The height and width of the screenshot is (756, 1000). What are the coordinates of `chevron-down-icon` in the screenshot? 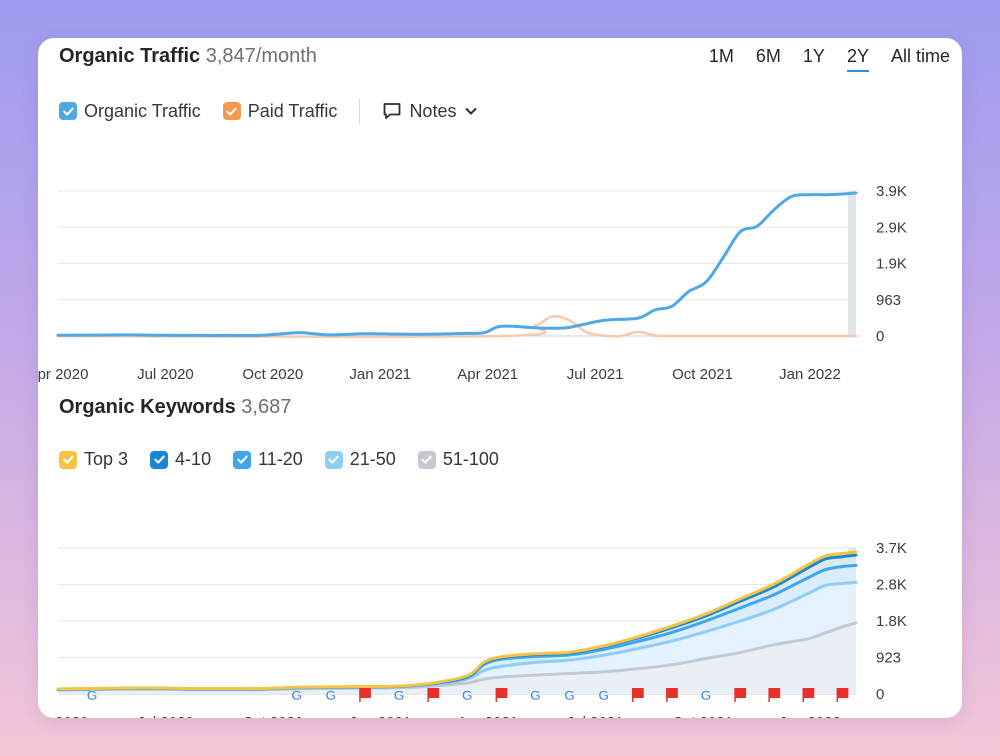 It's located at (471, 111).